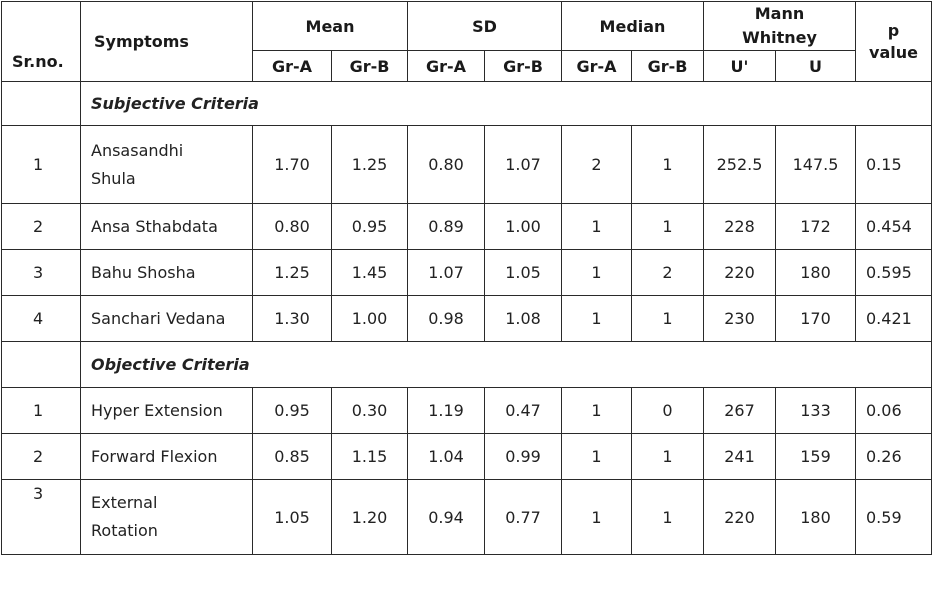 The image size is (938, 592). What do you see at coordinates (739, 456) in the screenshot?
I see `cell-u-prime: 241` at bounding box center [739, 456].